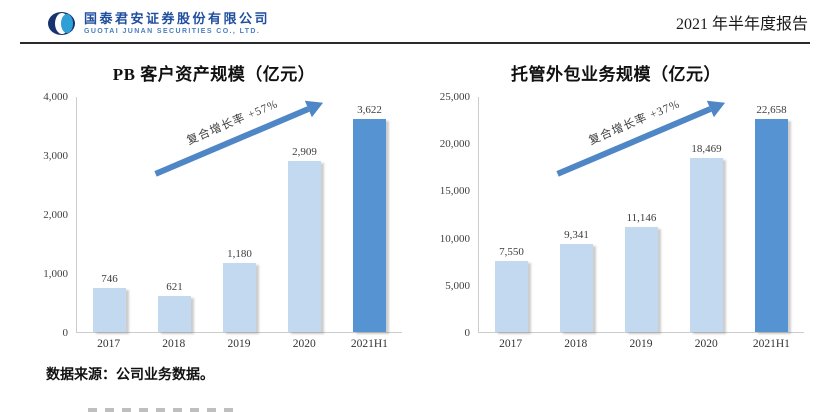  Describe the element at coordinates (511, 252) in the screenshot. I see `bar-value-label: 7,550` at that location.